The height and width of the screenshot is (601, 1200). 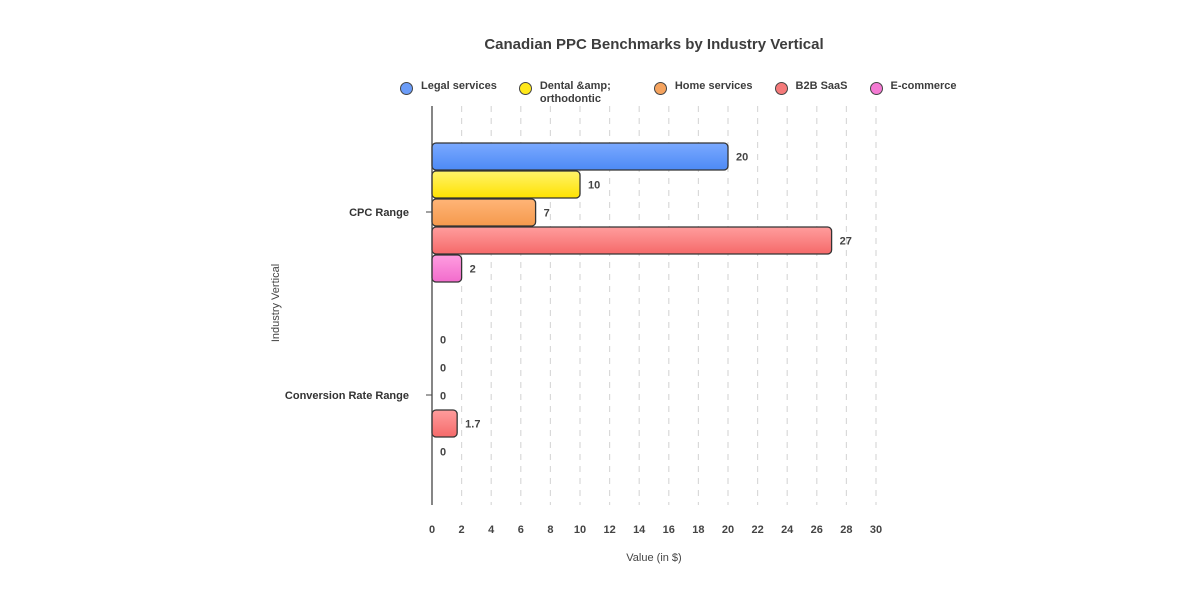 What do you see at coordinates (347, 396) in the screenshot?
I see `y-tick-label: Conversion Rate Range` at bounding box center [347, 396].